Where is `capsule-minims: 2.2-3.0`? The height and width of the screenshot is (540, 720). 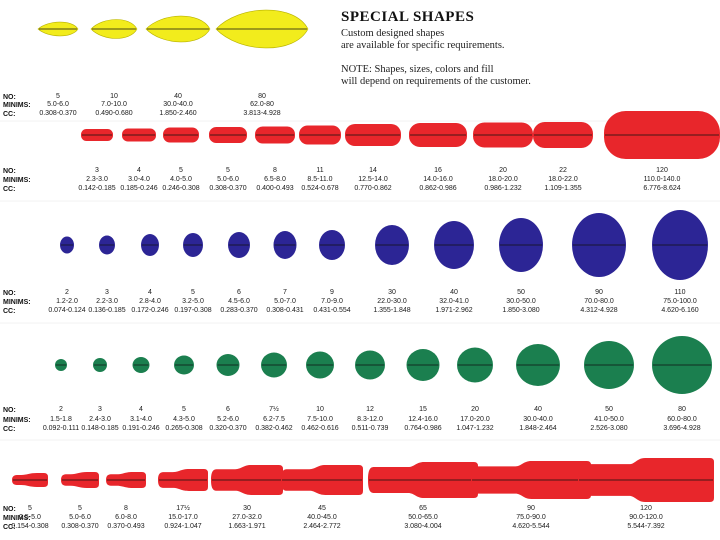 capsule-minims: 2.2-3.0 is located at coordinates (107, 301).